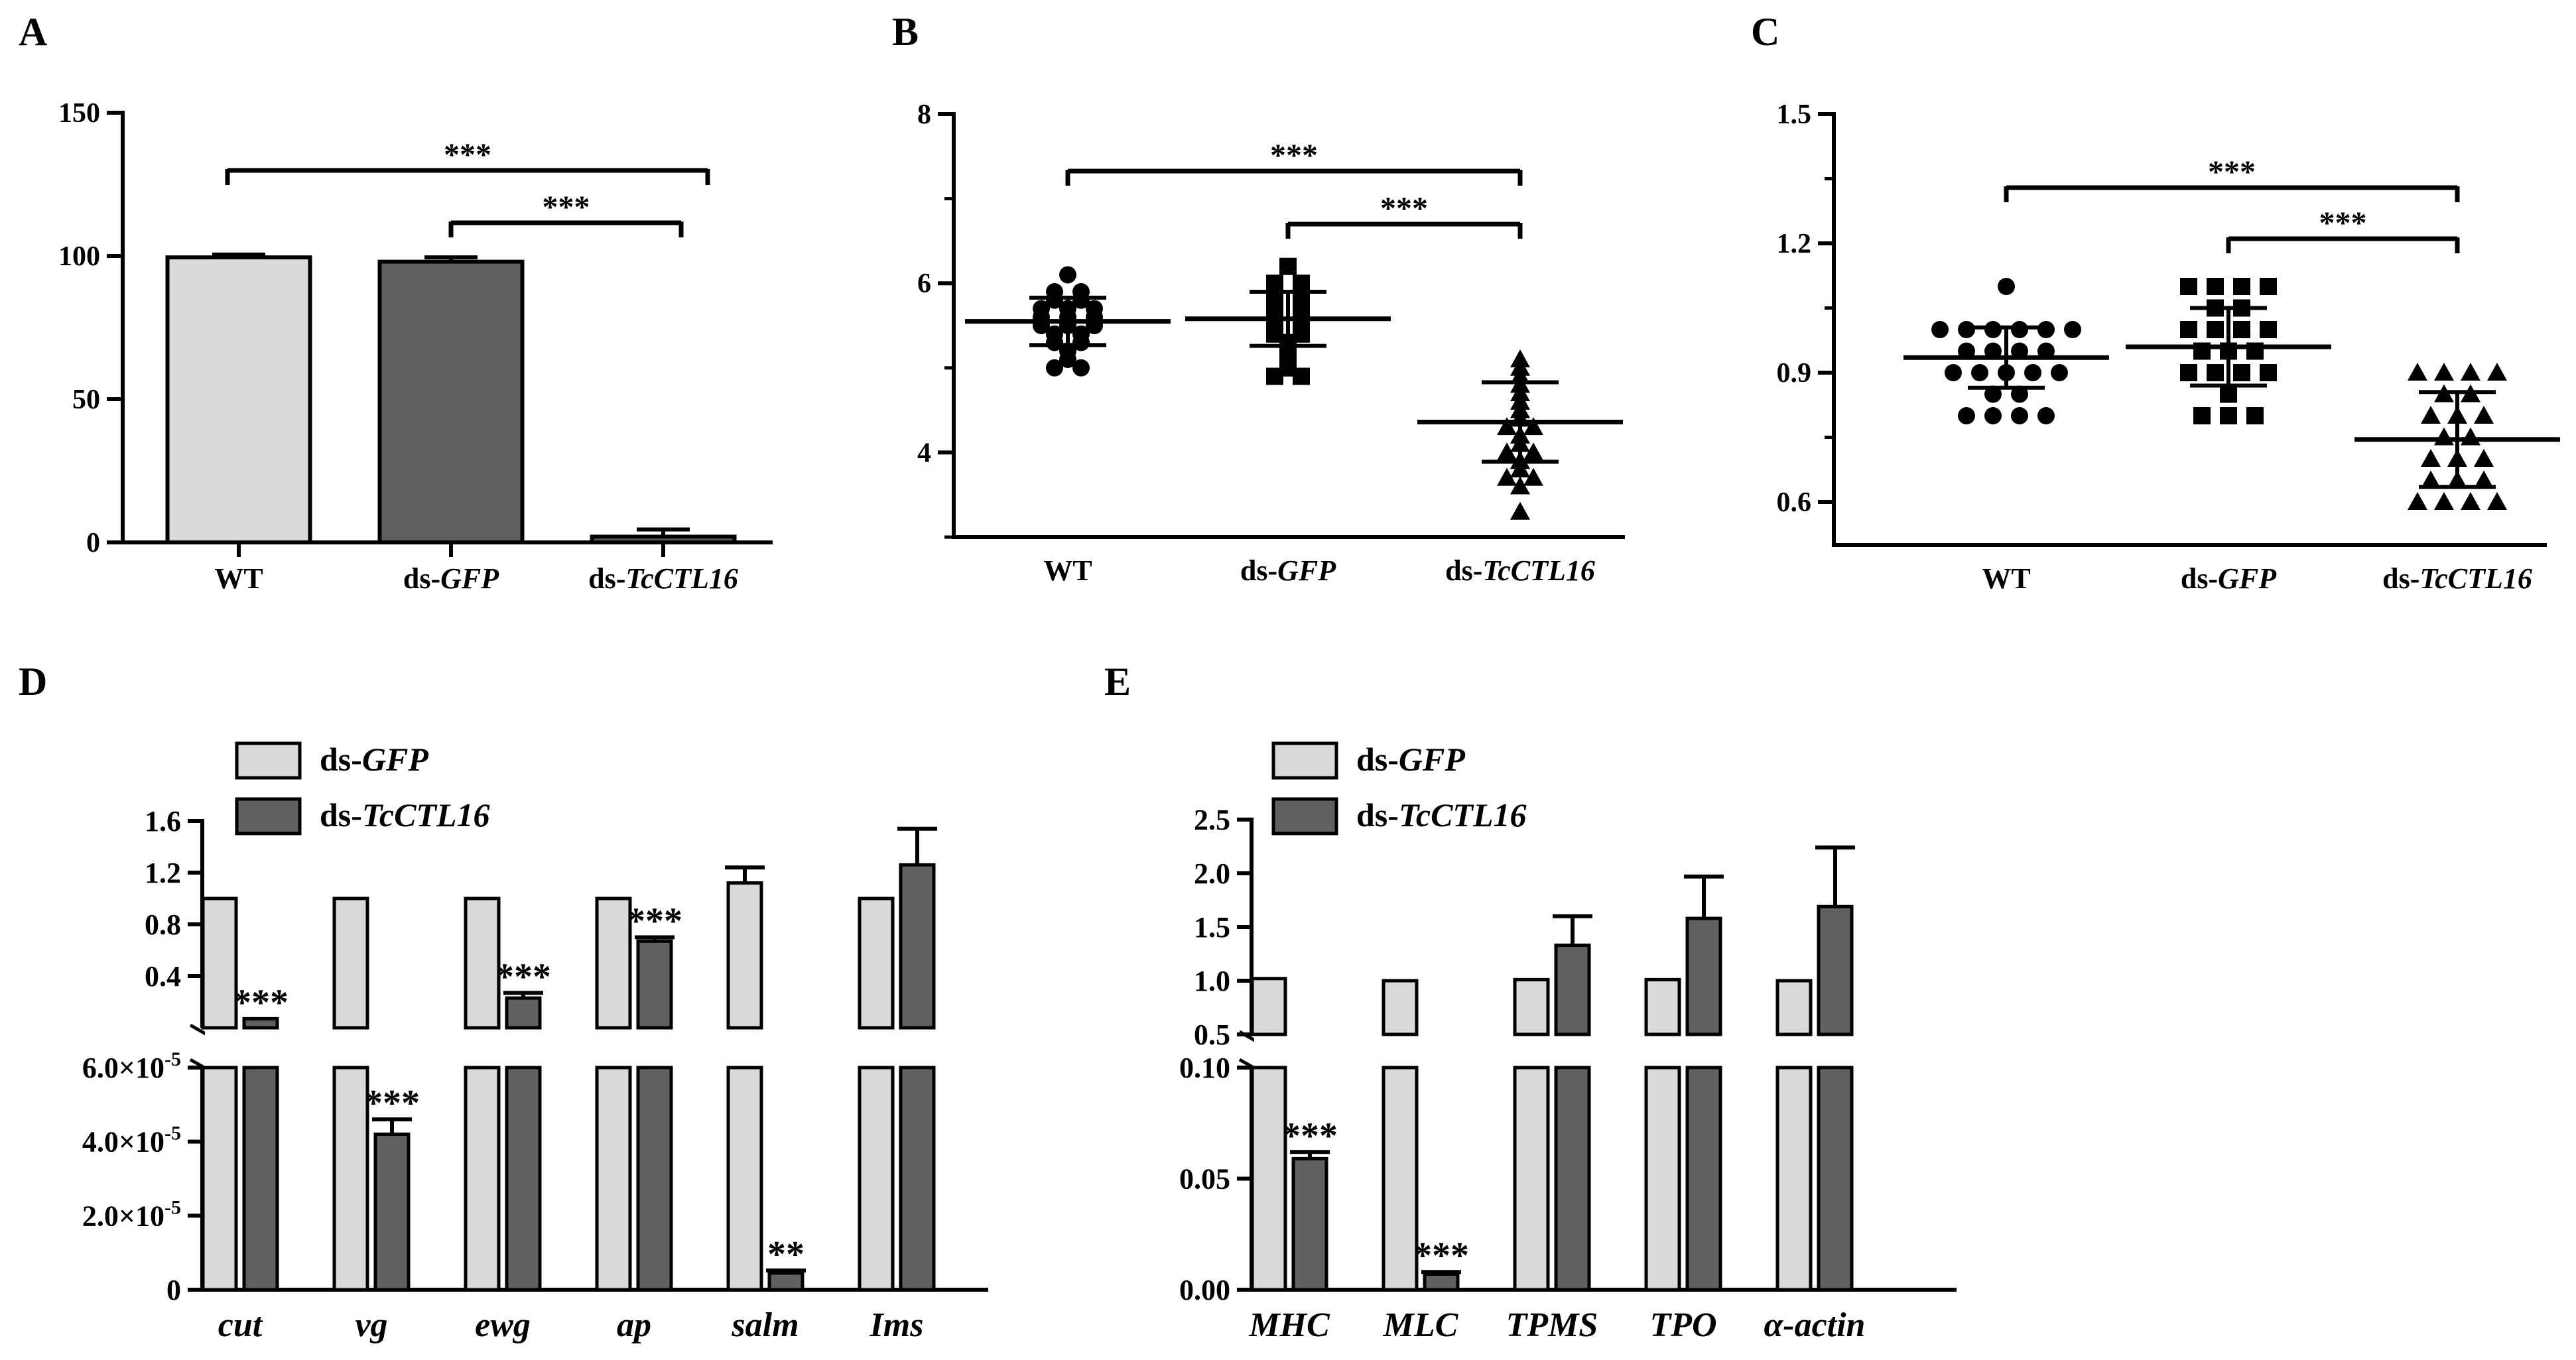  What do you see at coordinates (2006, 578) in the screenshot?
I see `panel-c-x-tick-label: WT` at bounding box center [2006, 578].